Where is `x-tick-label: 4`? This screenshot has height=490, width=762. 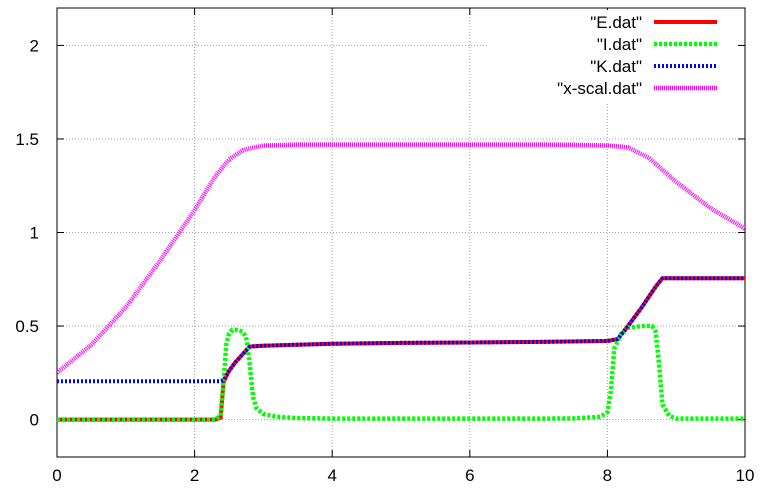
x-tick-label: 4 is located at coordinates (331, 475).